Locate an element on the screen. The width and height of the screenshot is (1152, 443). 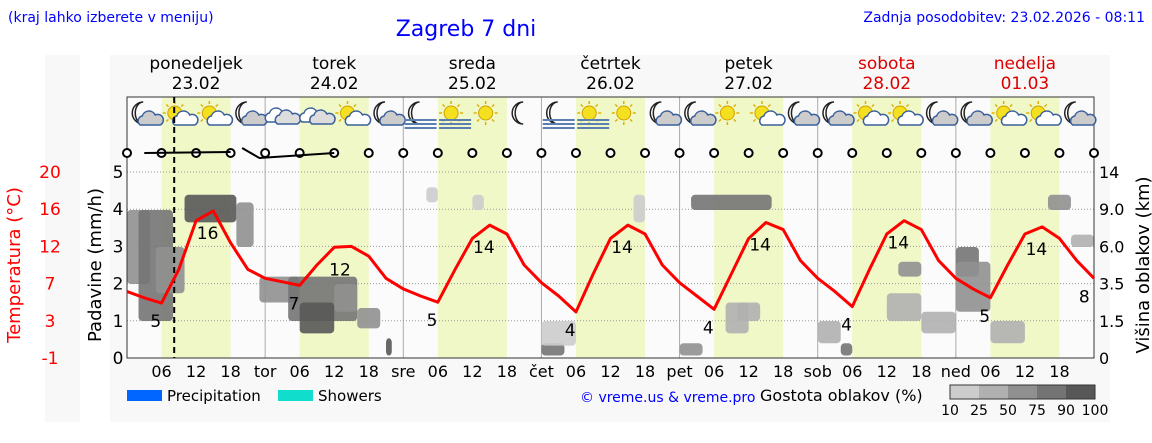
precip-tick-label: 1 is located at coordinates (118, 322).